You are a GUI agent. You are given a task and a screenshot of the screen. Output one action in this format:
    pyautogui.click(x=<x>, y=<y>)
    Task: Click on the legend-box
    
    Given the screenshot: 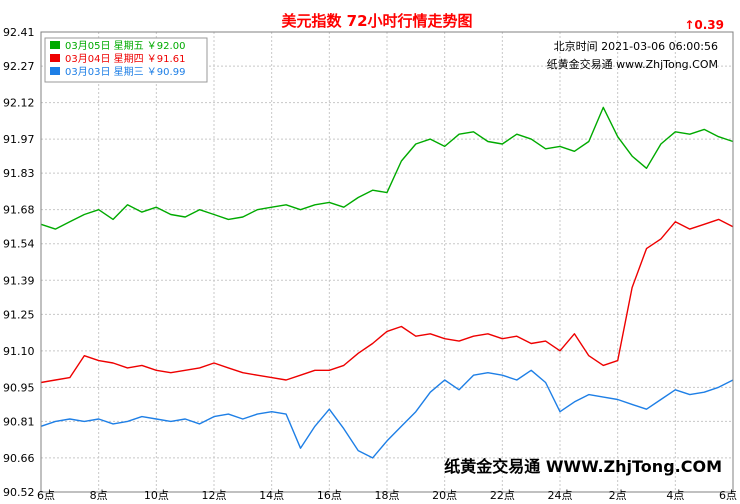 What is the action you would take?
    pyautogui.click(x=126, y=60)
    